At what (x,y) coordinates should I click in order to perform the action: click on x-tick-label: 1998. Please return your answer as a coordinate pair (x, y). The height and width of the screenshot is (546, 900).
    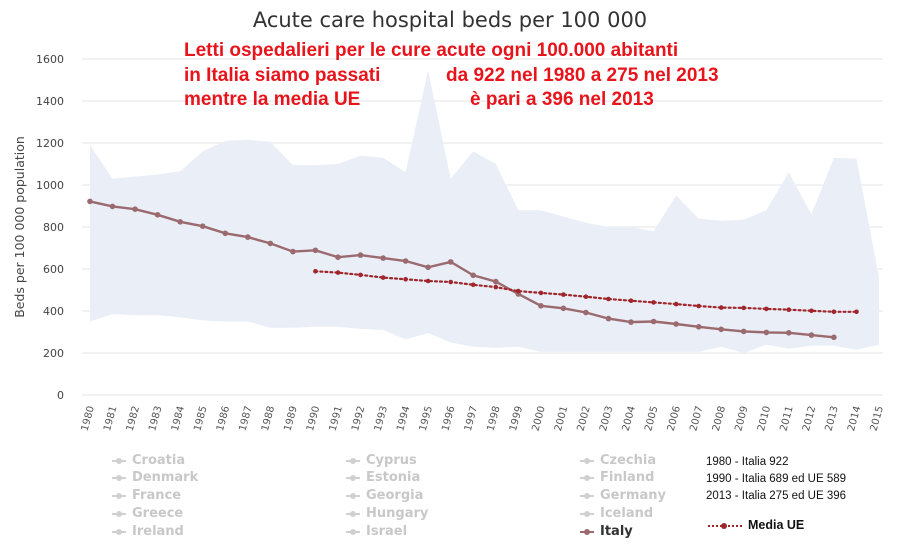
    Looking at the image, I should click on (493, 418).